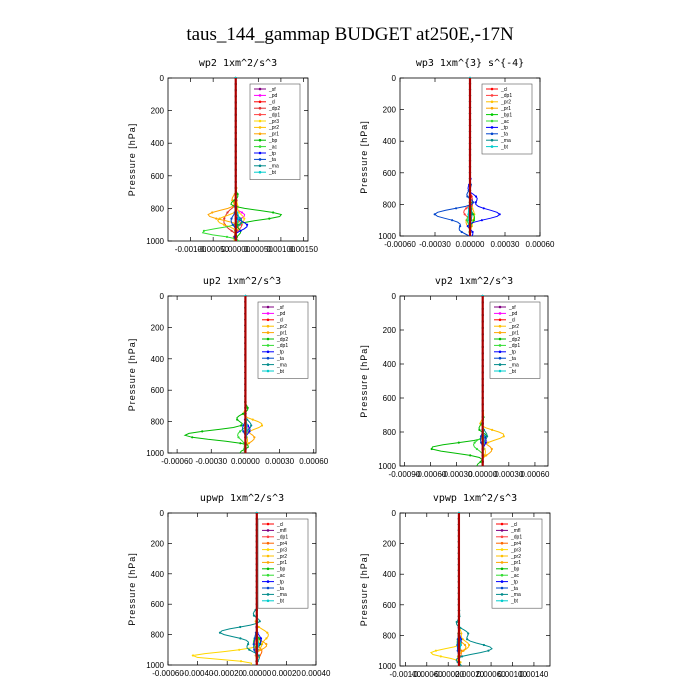 The image size is (700, 700). I want to click on panel-title: vp2 1xm^2/s^3, so click(474, 281).